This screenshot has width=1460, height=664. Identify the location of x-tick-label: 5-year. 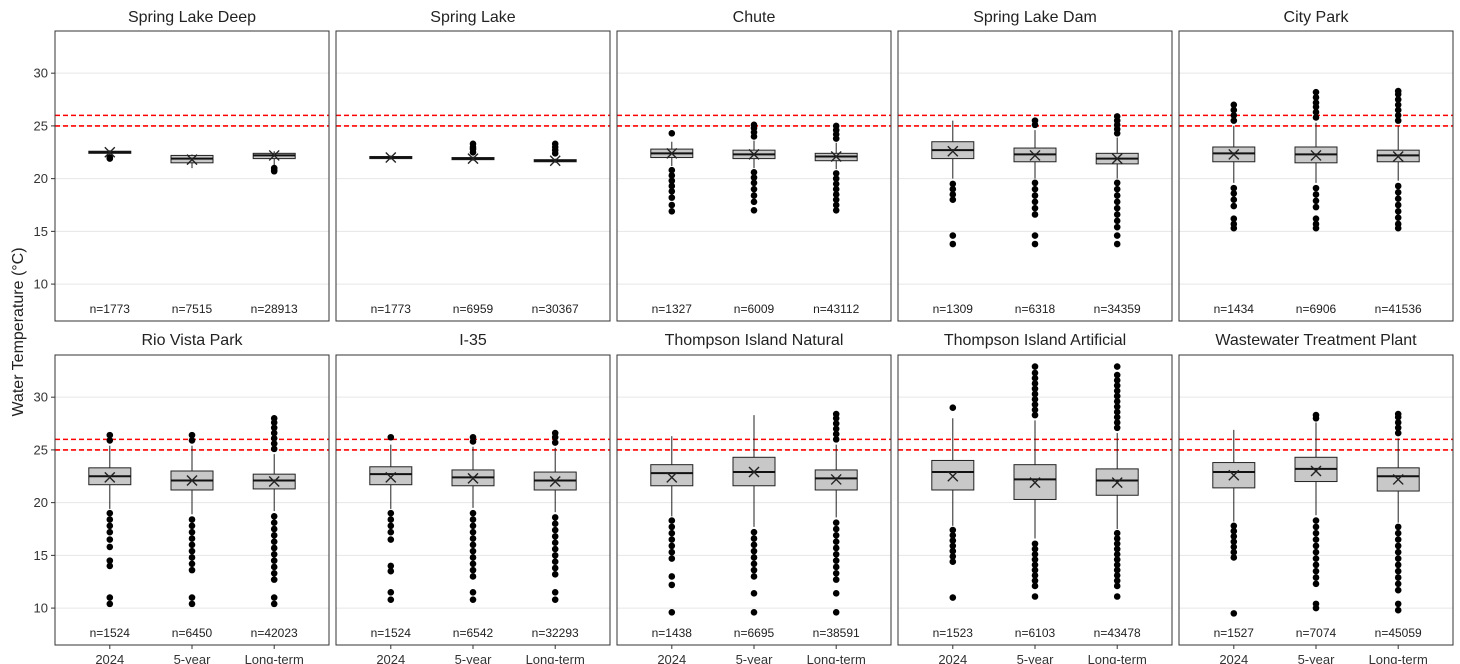
(1036, 658).